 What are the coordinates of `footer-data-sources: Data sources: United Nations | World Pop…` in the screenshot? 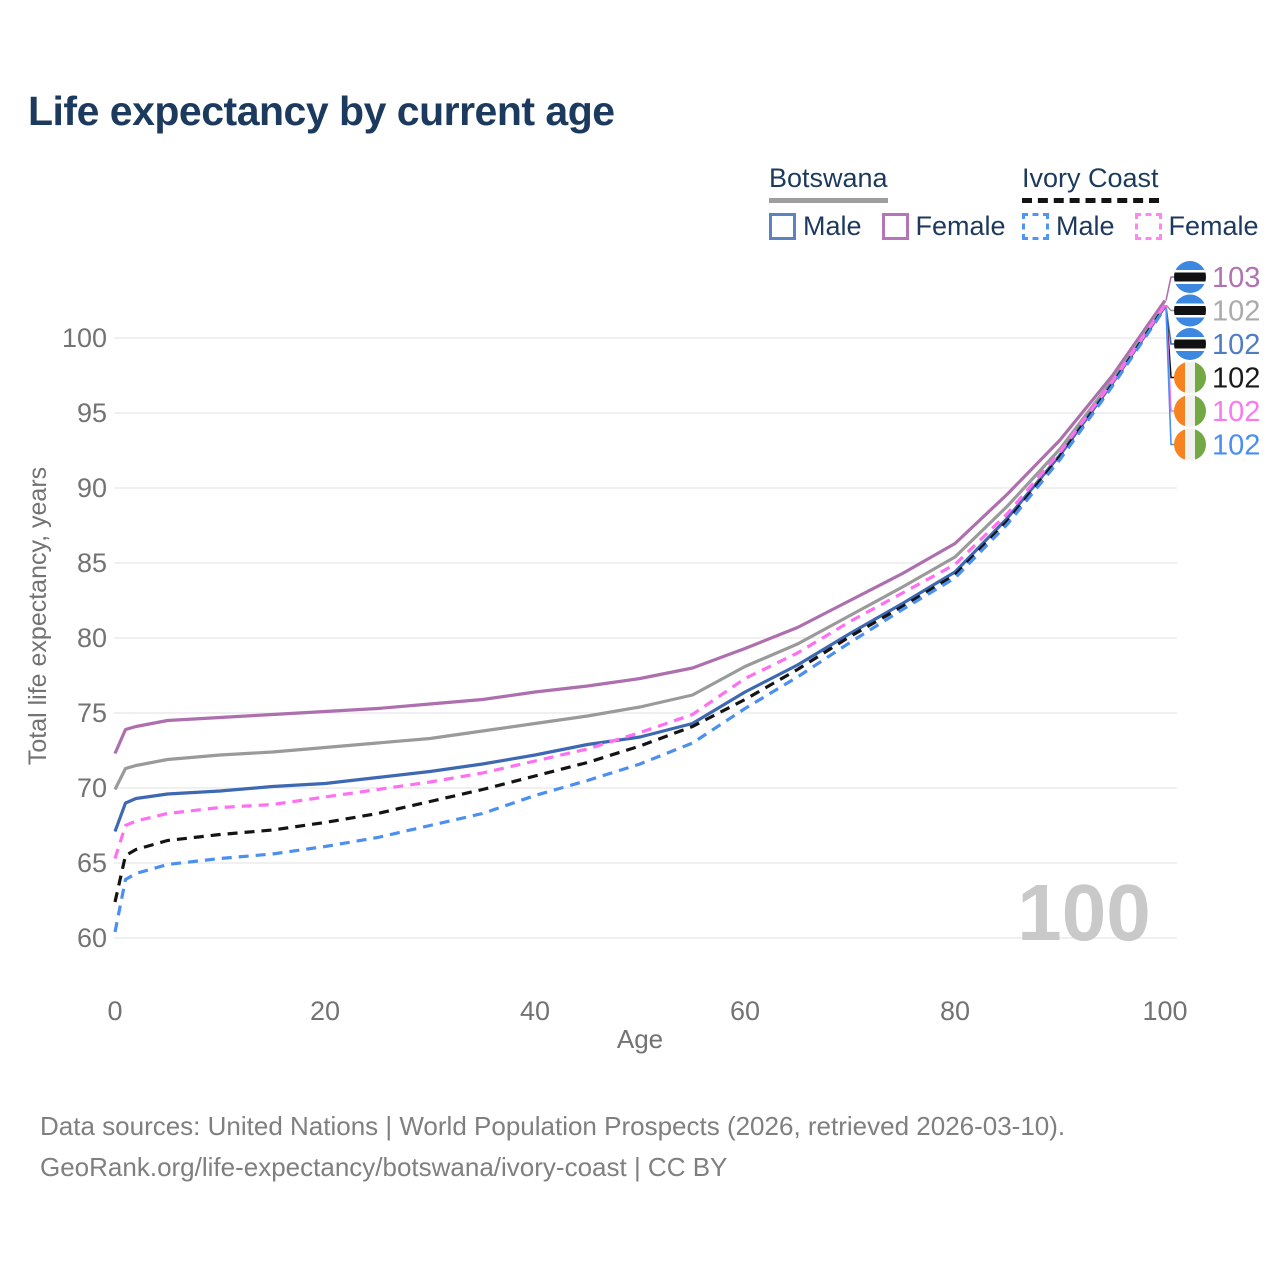 It's located at (553, 1126).